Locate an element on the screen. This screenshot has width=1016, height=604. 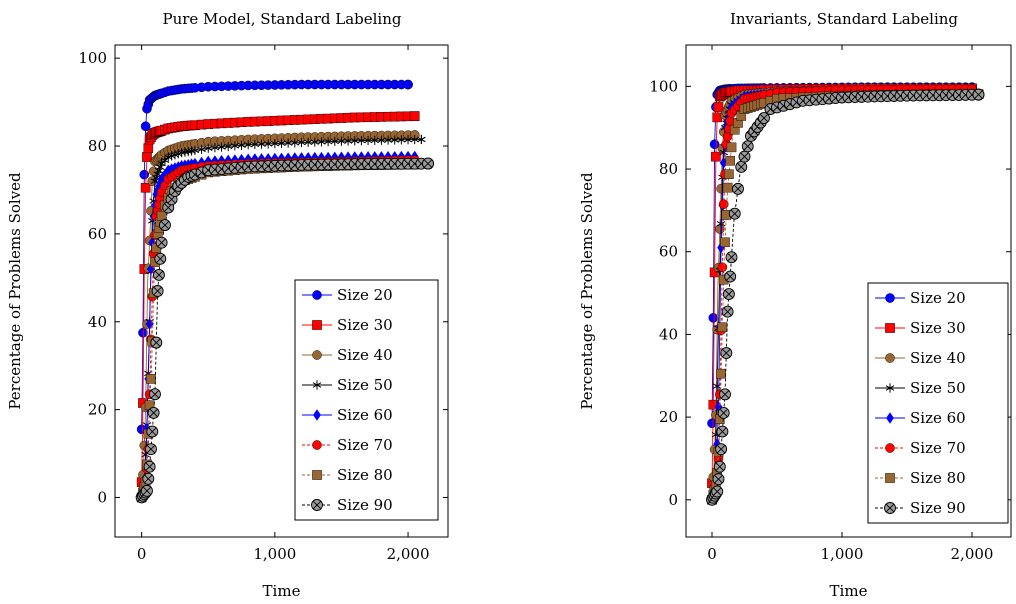
y-tick-label: 60 is located at coordinates (668, 252).